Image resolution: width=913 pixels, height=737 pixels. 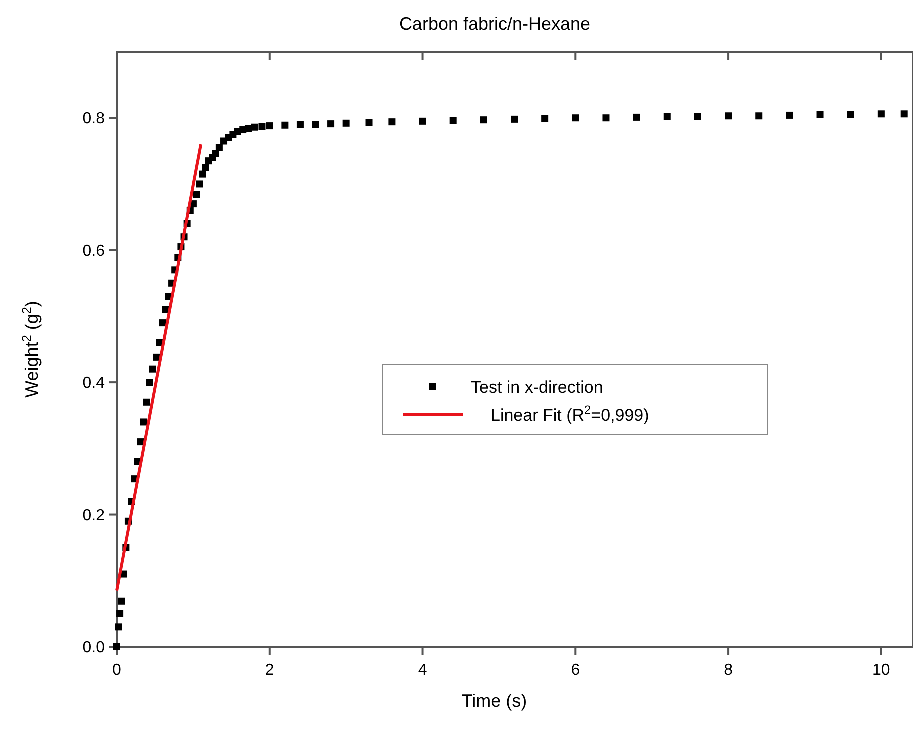 What do you see at coordinates (537, 387) in the screenshot?
I see `legend-label: Test in x-direction` at bounding box center [537, 387].